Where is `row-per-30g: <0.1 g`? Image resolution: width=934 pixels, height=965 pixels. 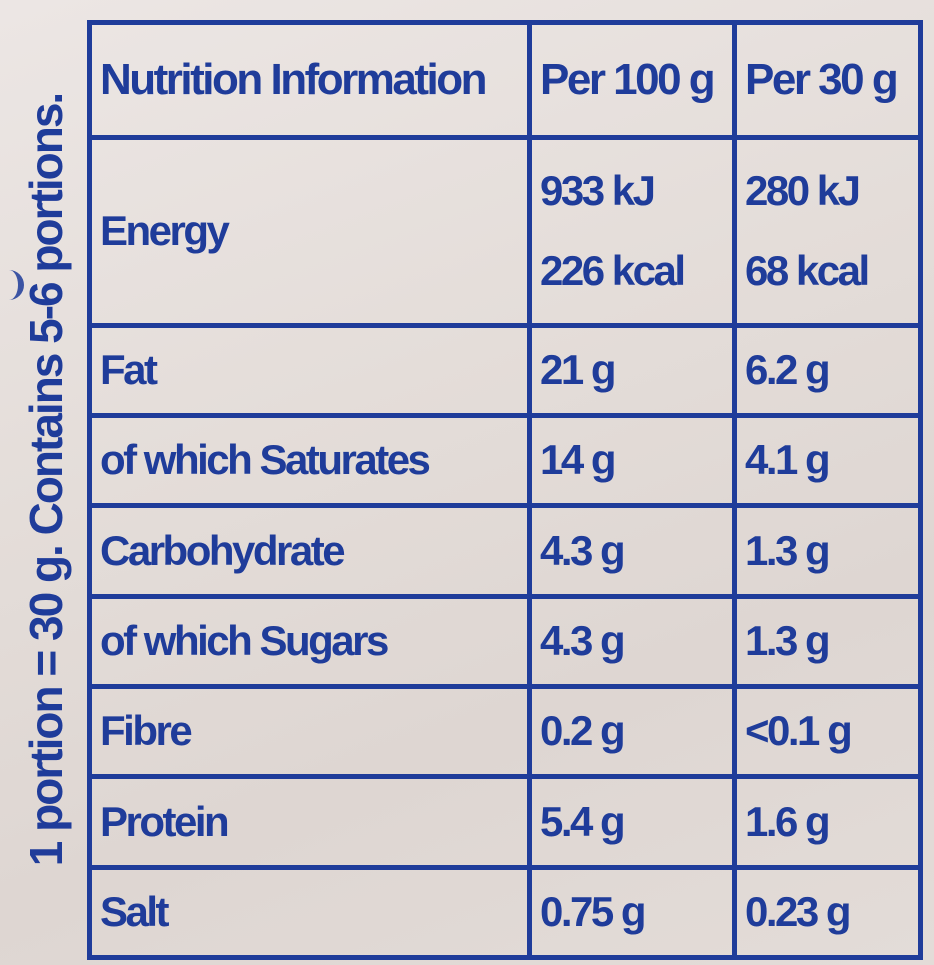
row-per-30g: <0.1 g is located at coordinates (827, 731).